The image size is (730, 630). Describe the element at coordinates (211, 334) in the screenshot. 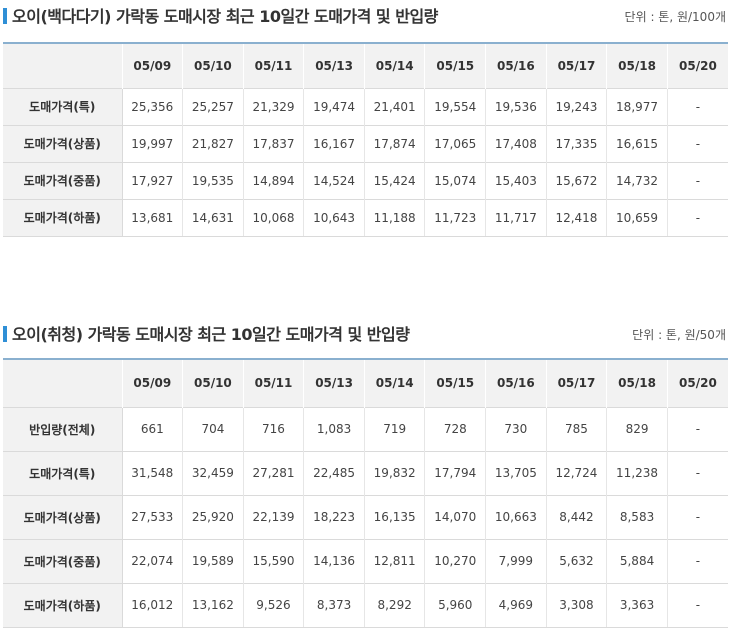

I see `section-title: 오이(취청) 가락동 도매시장 최근 10일간 도매가격 및 반입량` at that location.